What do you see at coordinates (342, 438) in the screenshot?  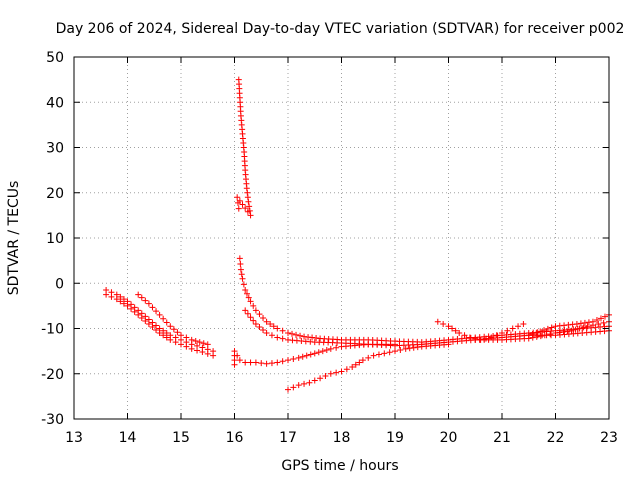 I see `x-tick-label: 18` at bounding box center [342, 438].